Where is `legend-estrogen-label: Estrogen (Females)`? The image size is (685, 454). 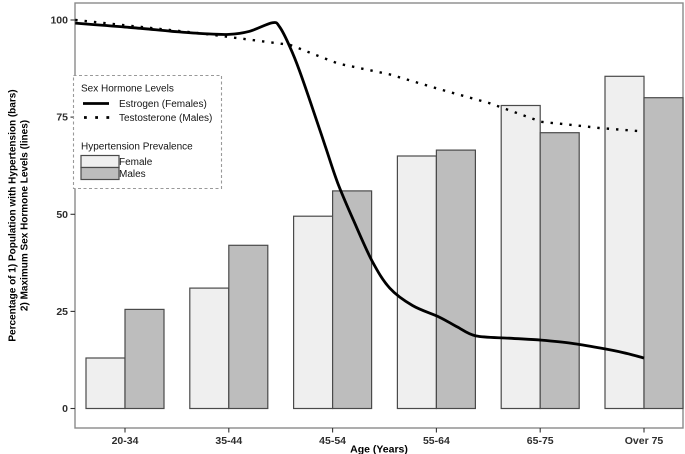
legend-estrogen-label: Estrogen (Females) is located at coordinates (163, 104).